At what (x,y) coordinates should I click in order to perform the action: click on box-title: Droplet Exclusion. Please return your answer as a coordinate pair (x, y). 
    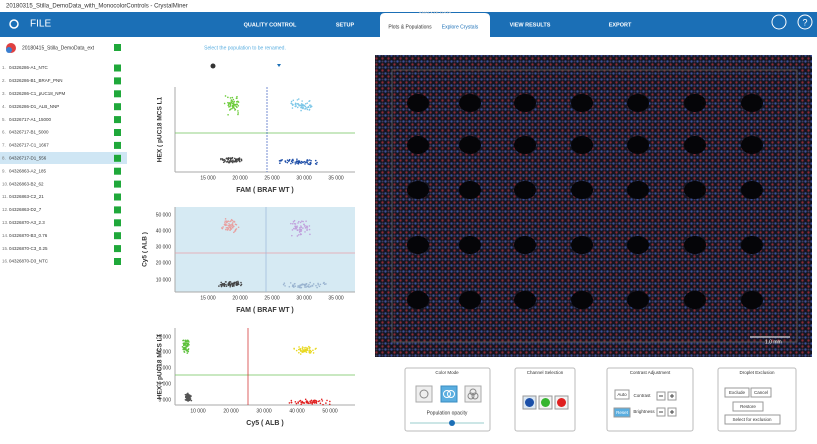
    Looking at the image, I should click on (757, 372).